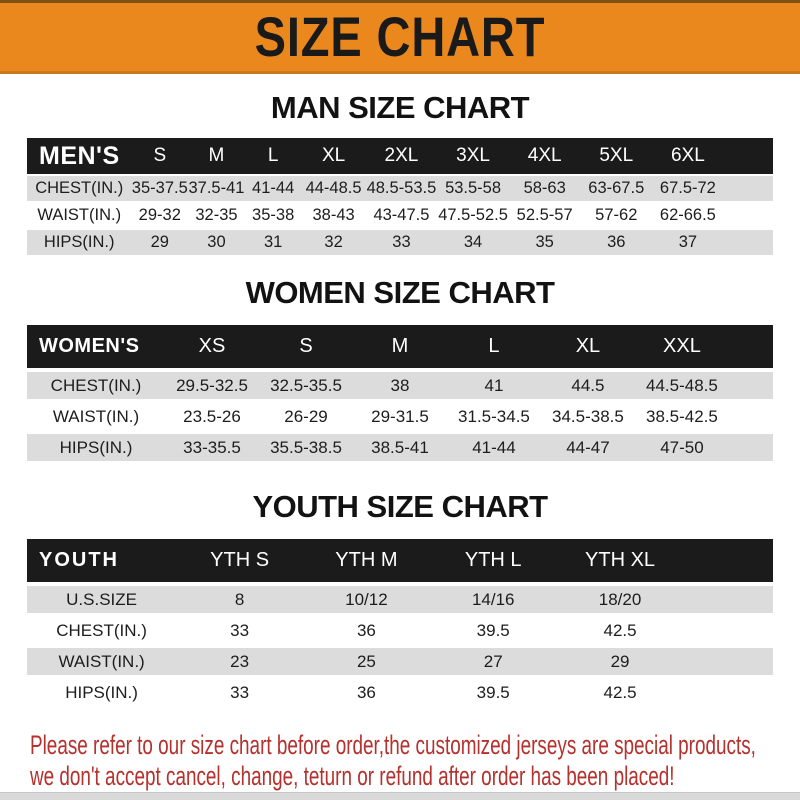  Describe the element at coordinates (400, 796) in the screenshot. I see `bottom-edge-strip` at that location.